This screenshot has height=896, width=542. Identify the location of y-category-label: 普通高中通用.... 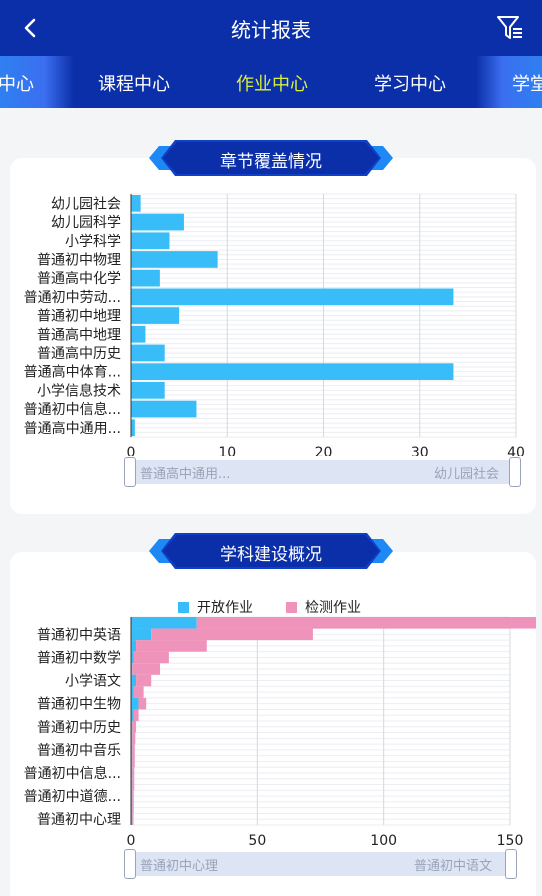
(72, 428).